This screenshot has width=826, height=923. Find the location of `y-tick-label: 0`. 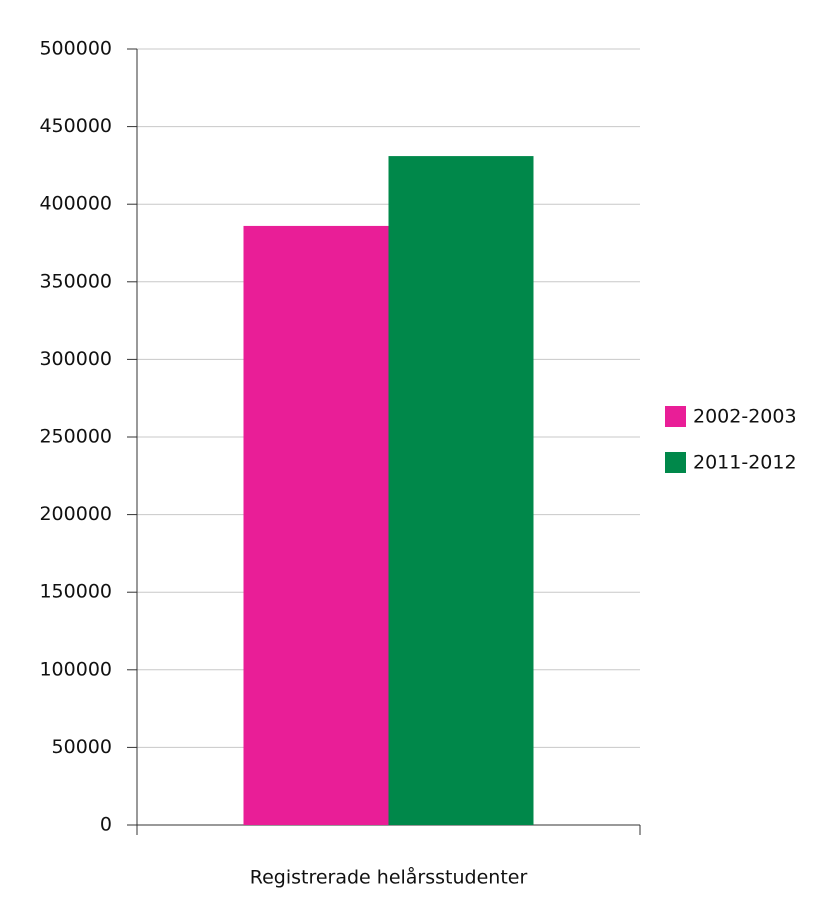

y-tick-label: 0 is located at coordinates (106, 825).